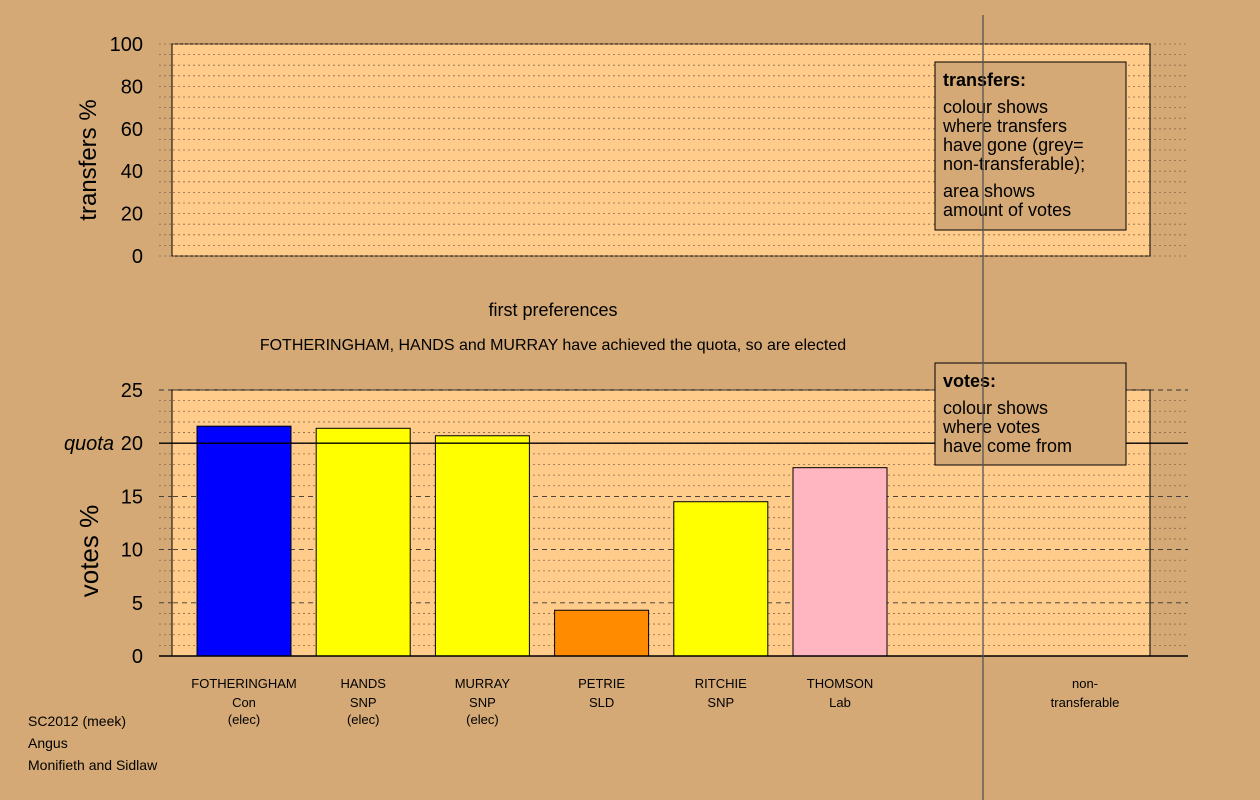 Image resolution: width=1260 pixels, height=800 pixels. Describe the element at coordinates (132, 524) in the screenshot. I see `votes-y-ticks: 0 5 10 15 20 25` at that location.